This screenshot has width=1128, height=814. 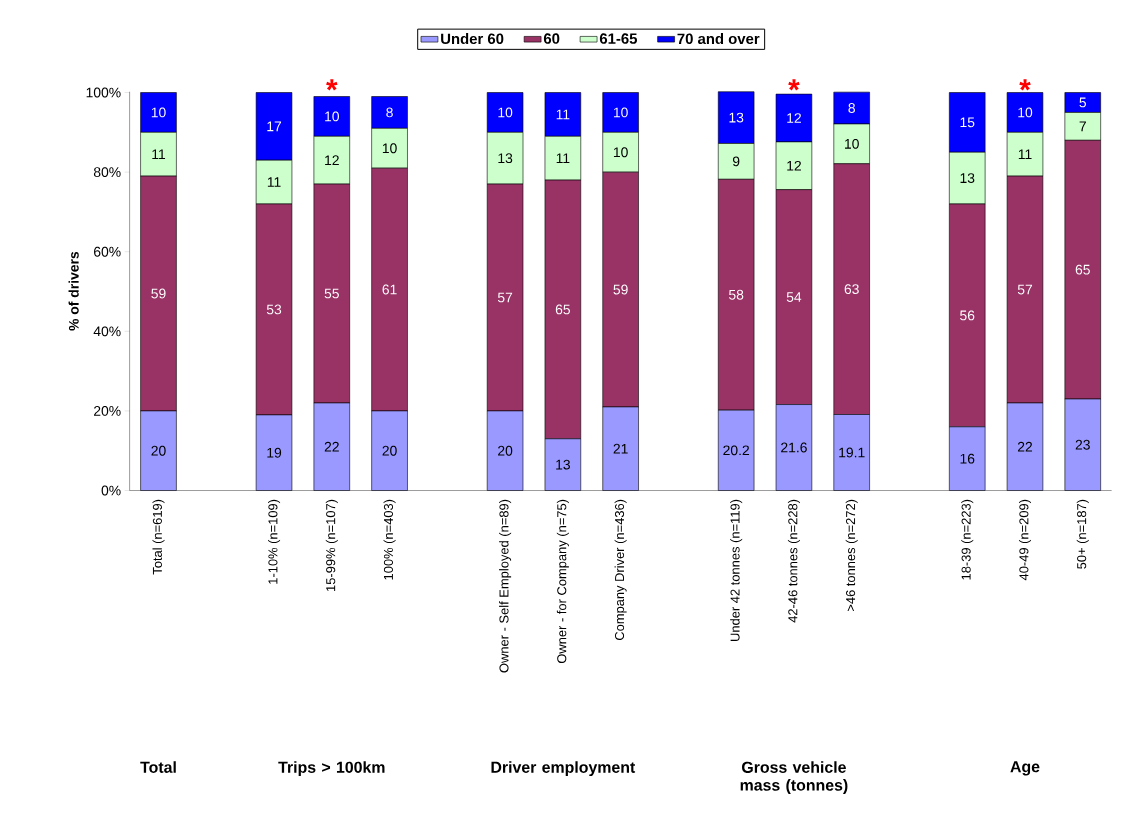 I want to click on data-label: 9, so click(x=736, y=161).